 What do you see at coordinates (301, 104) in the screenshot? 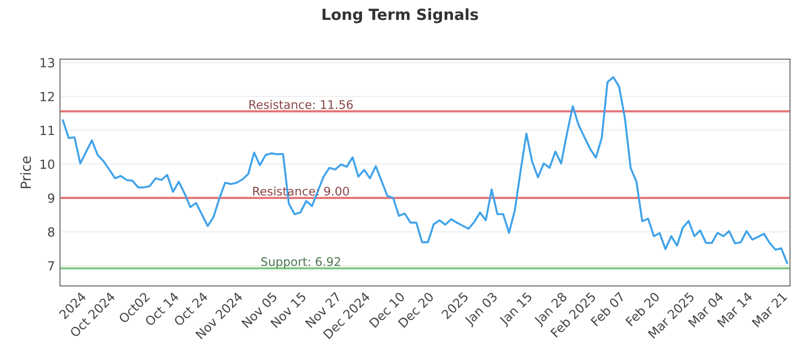
I see `ref-line-label: Resistance: 11.56` at bounding box center [301, 104].